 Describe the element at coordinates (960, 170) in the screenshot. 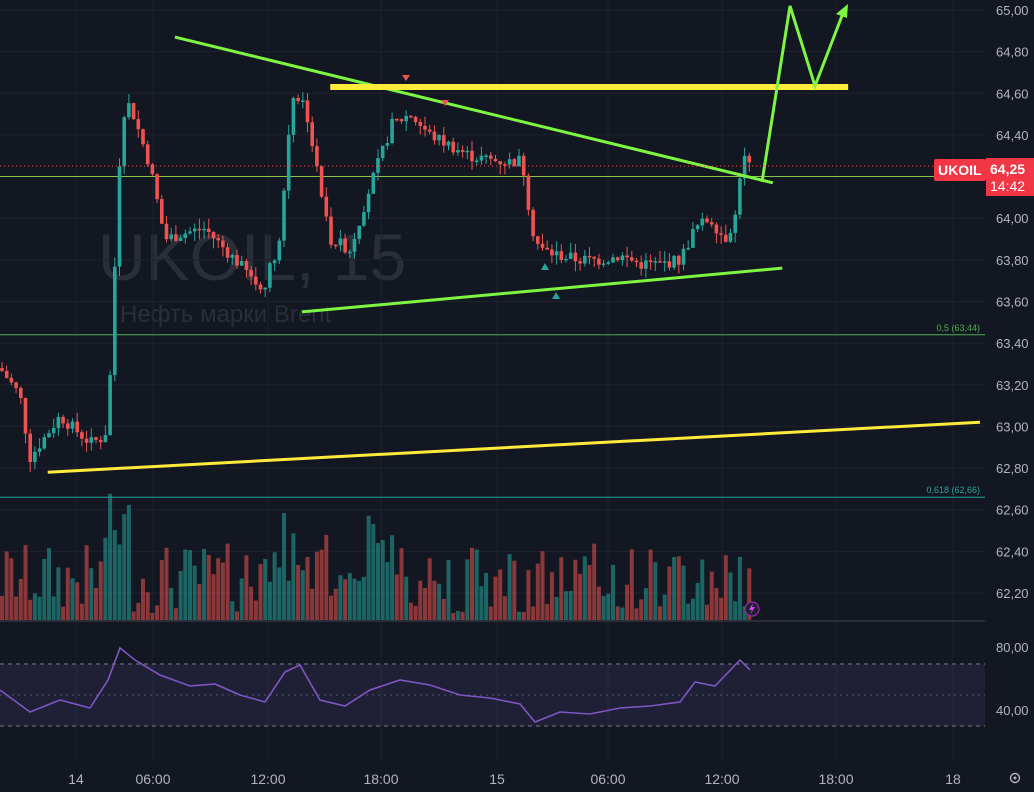

I see `symbol-badge-label: UKOIL` at that location.